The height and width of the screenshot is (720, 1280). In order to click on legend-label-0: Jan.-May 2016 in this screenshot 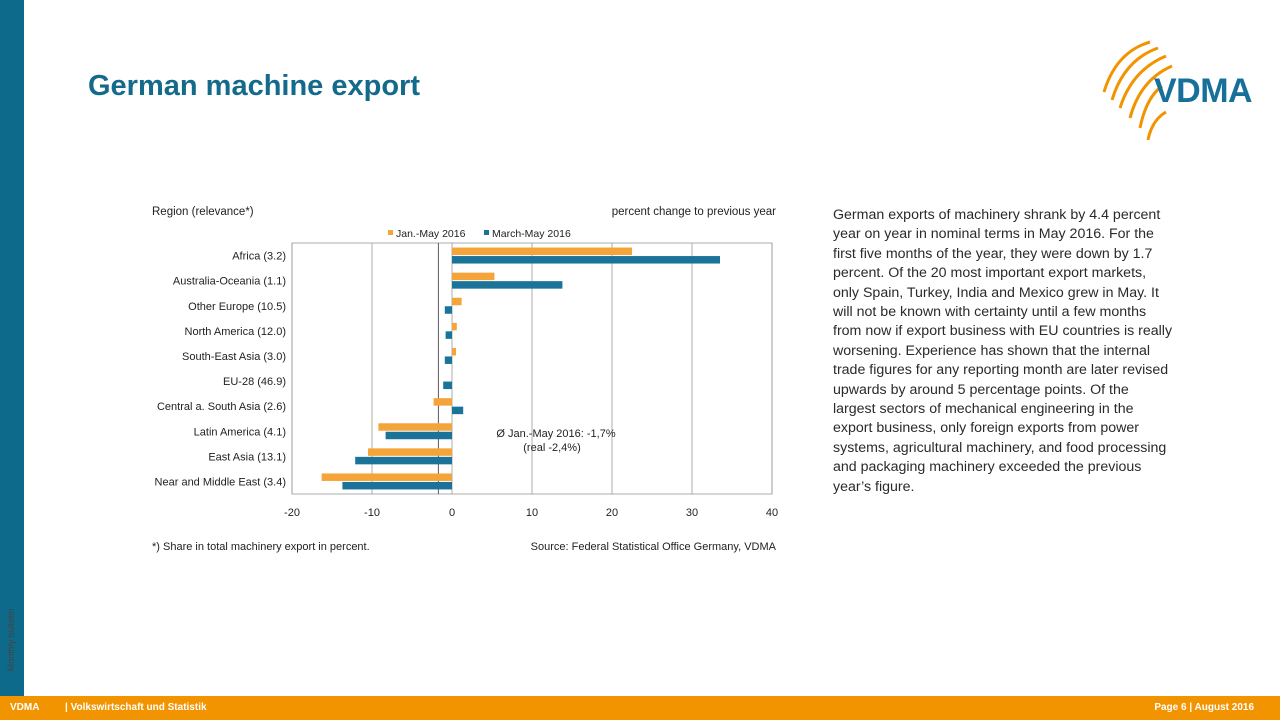, I will do `click(431, 234)`.